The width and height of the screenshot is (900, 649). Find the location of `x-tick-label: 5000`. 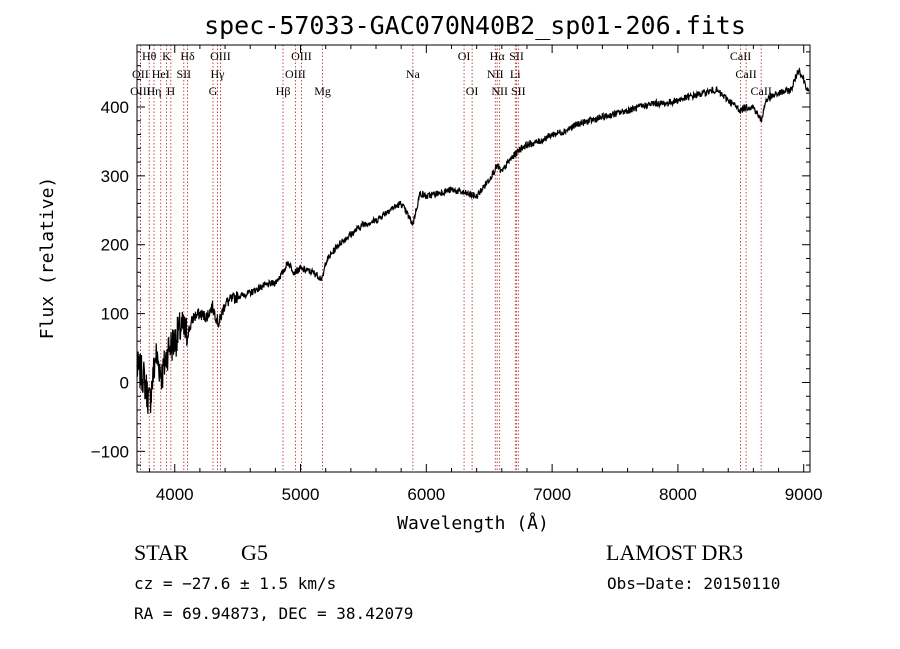

x-tick-label: 5000 is located at coordinates (301, 494).